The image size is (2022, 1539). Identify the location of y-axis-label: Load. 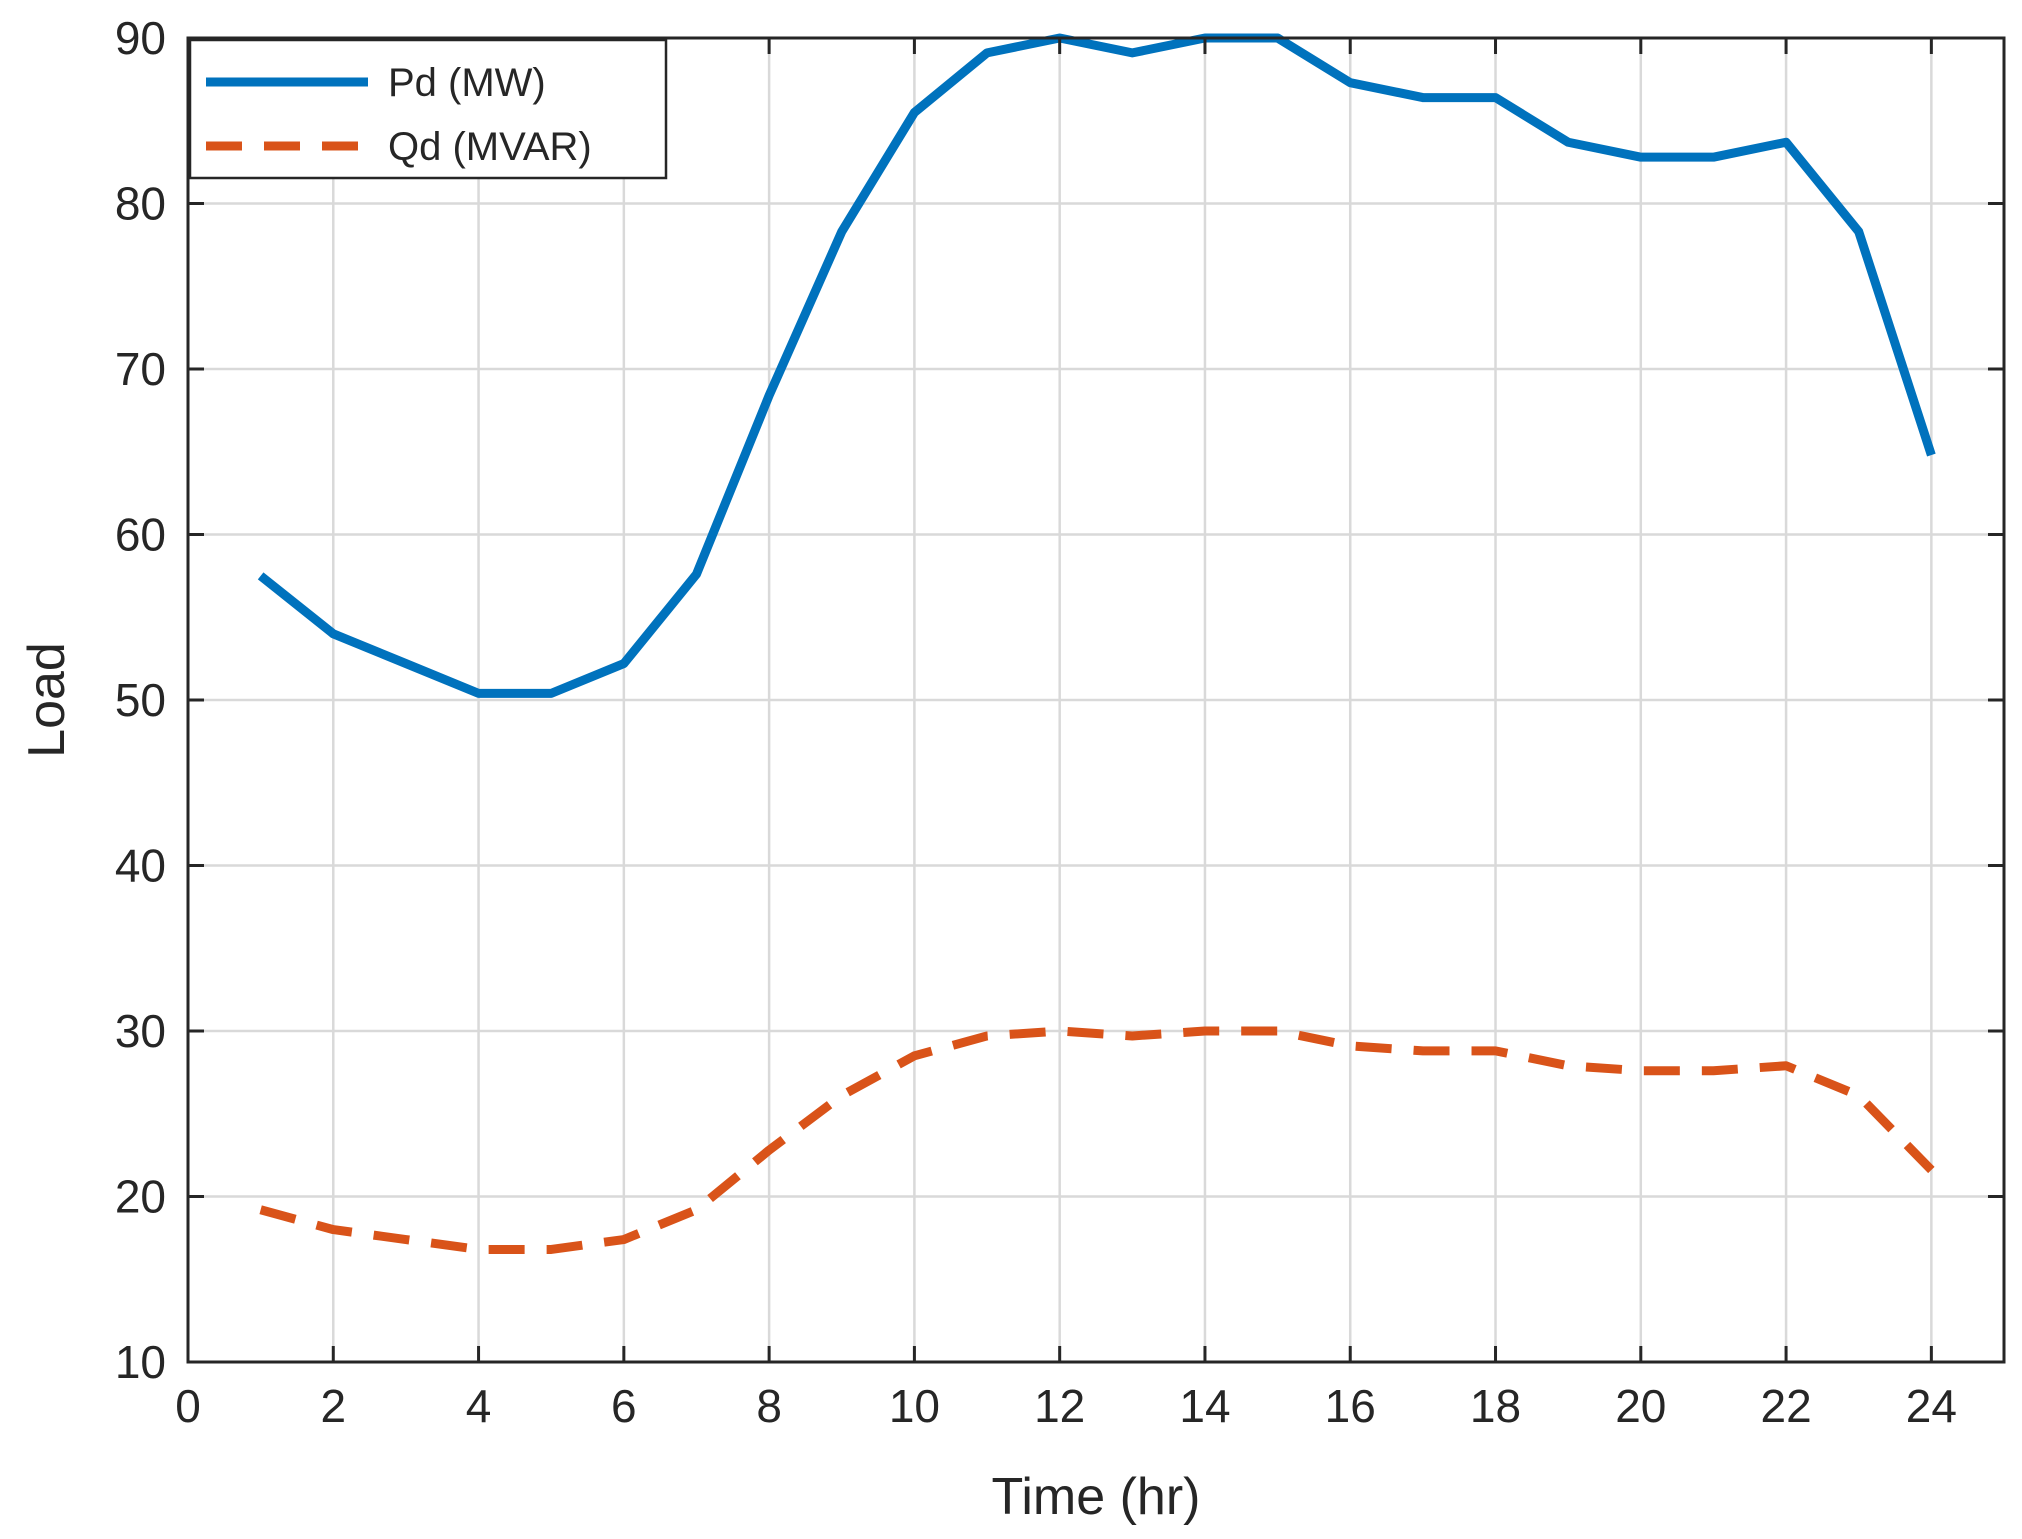
(47, 700).